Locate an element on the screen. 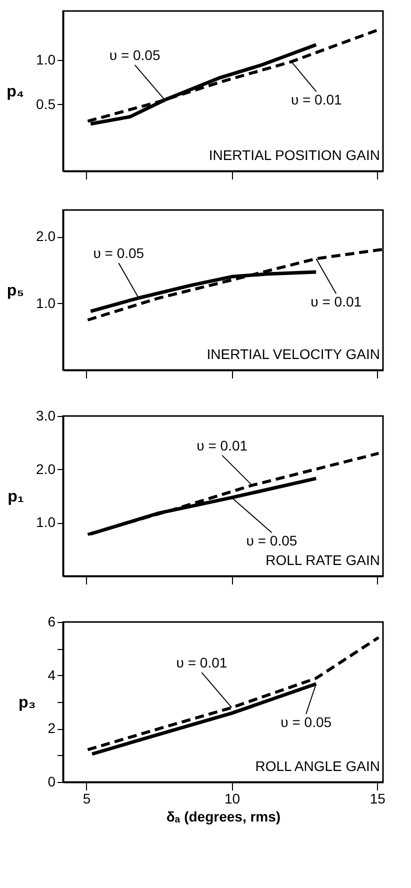 Image resolution: width=411 pixels, height=888 pixels. text: INERTIAL POSITION GAIN is located at coordinates (294, 155).